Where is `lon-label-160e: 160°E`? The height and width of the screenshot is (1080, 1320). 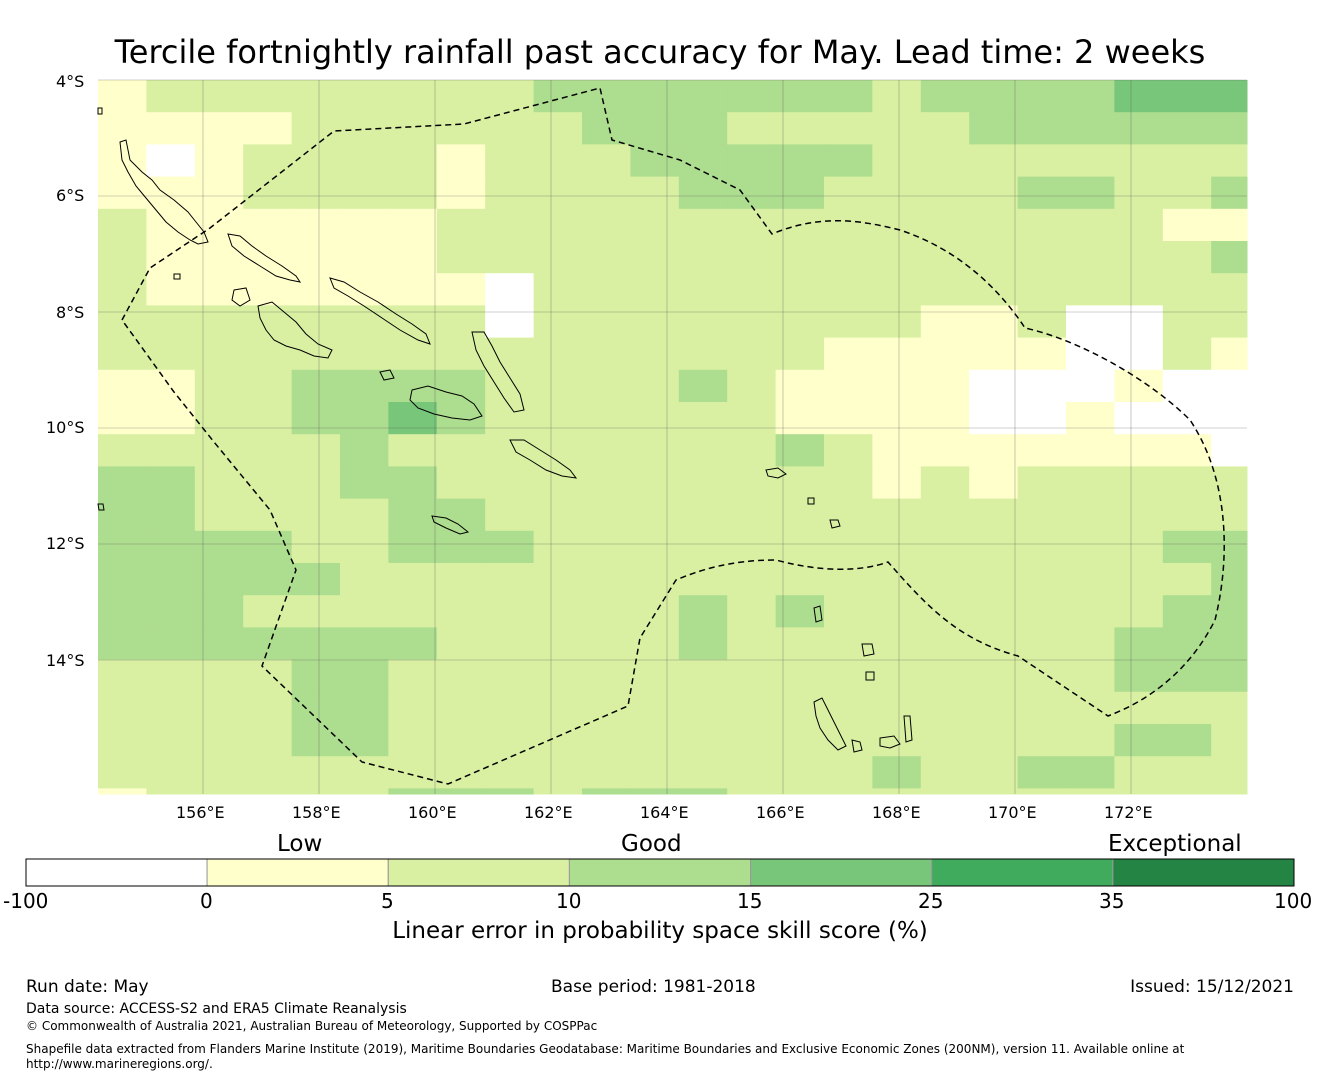 lon-label-160e: 160°E is located at coordinates (432, 812).